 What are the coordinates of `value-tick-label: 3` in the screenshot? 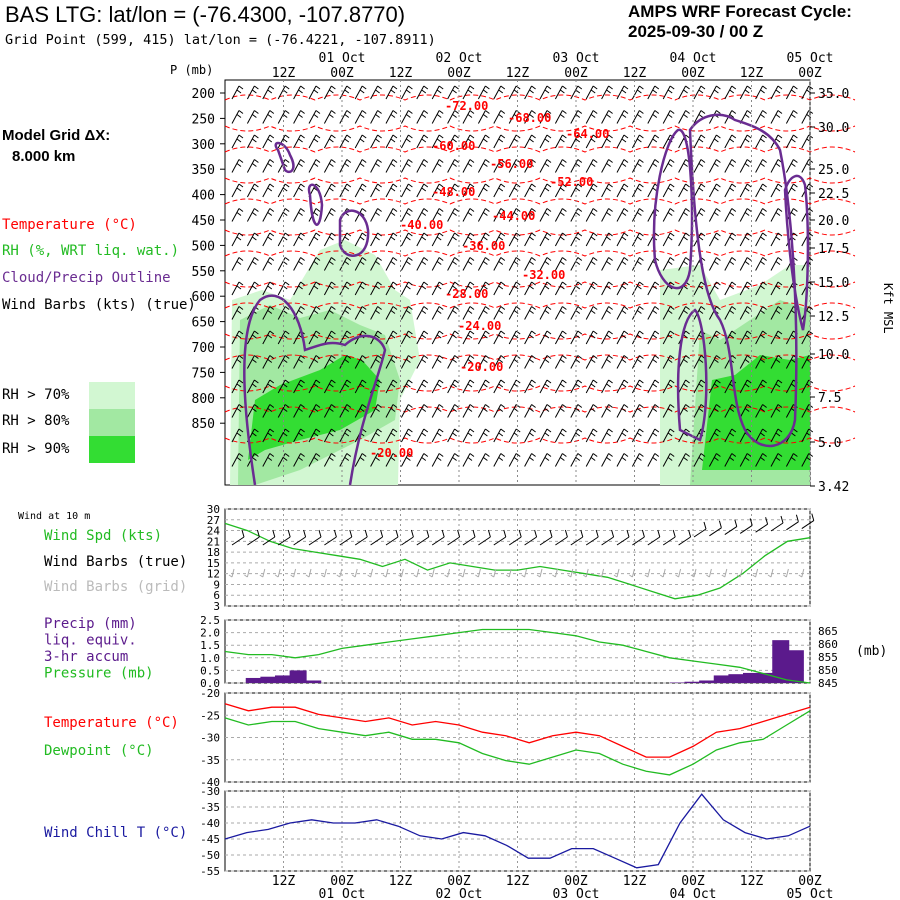 It's located at (216, 606).